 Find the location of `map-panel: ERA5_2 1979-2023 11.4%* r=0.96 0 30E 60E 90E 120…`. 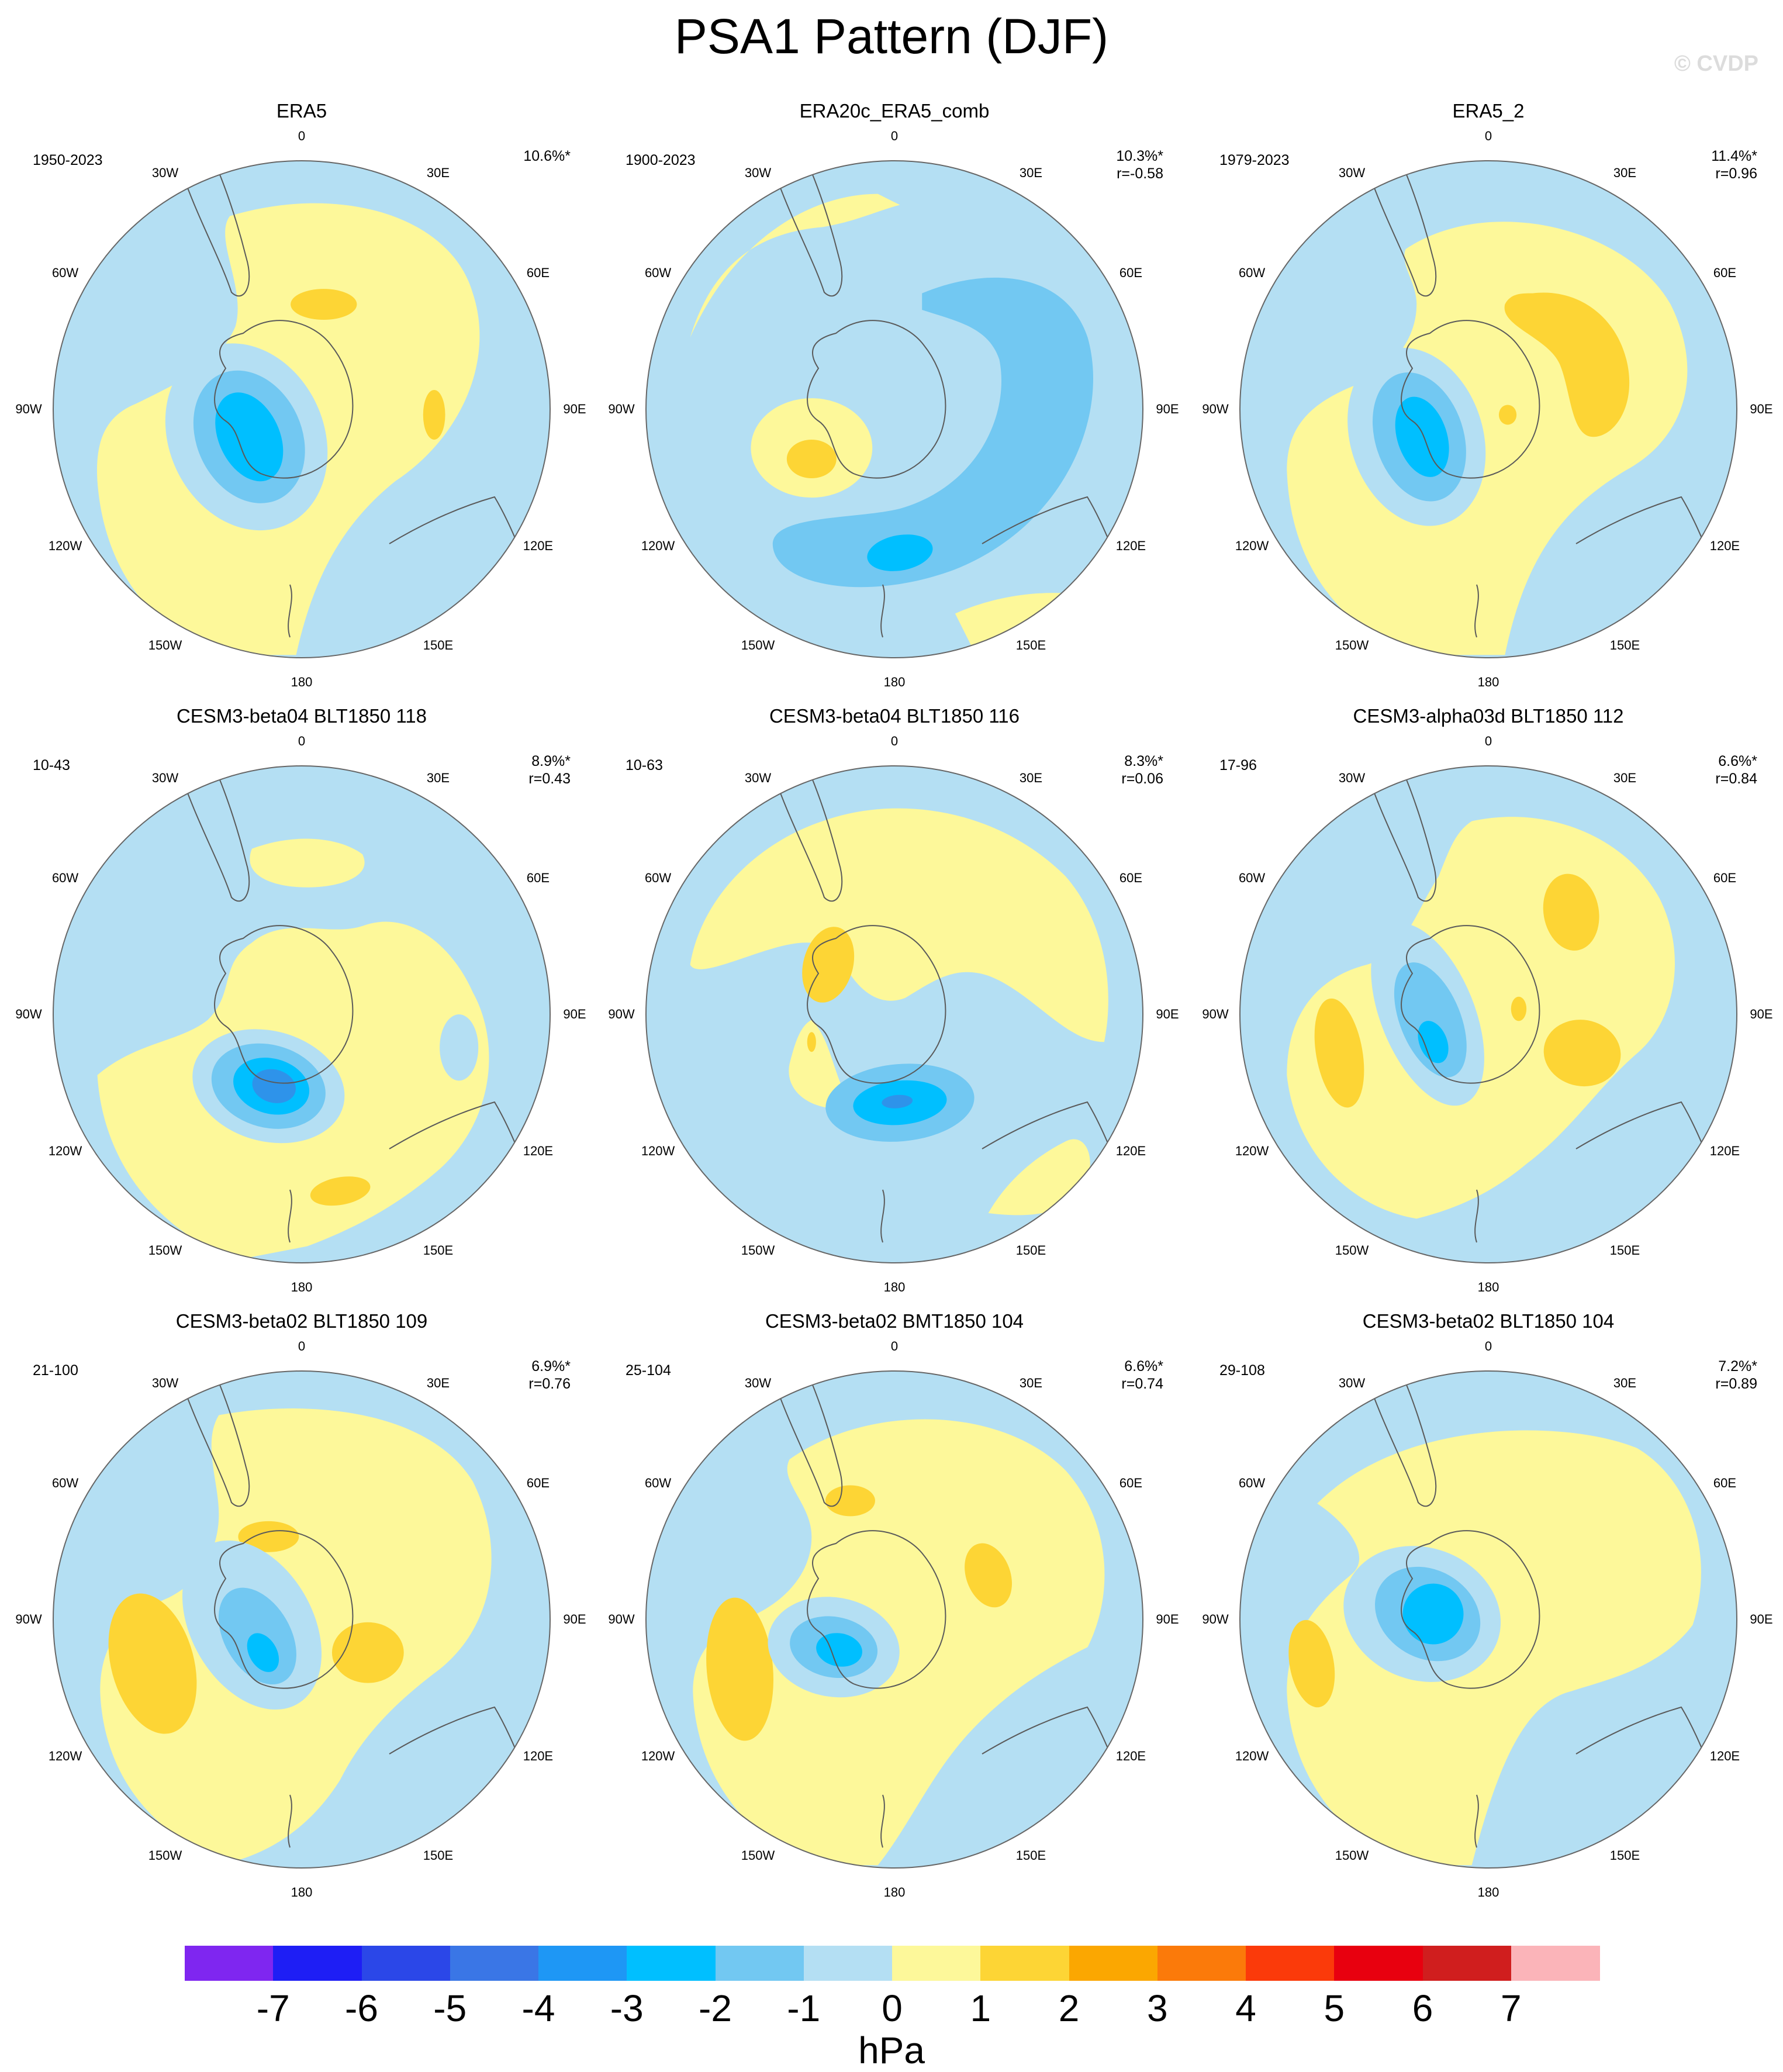

map-panel: ERA5_2 1979-2023 11.4%* r=0.96 0 30E 60E 90E 120… is located at coordinates (1488, 394).